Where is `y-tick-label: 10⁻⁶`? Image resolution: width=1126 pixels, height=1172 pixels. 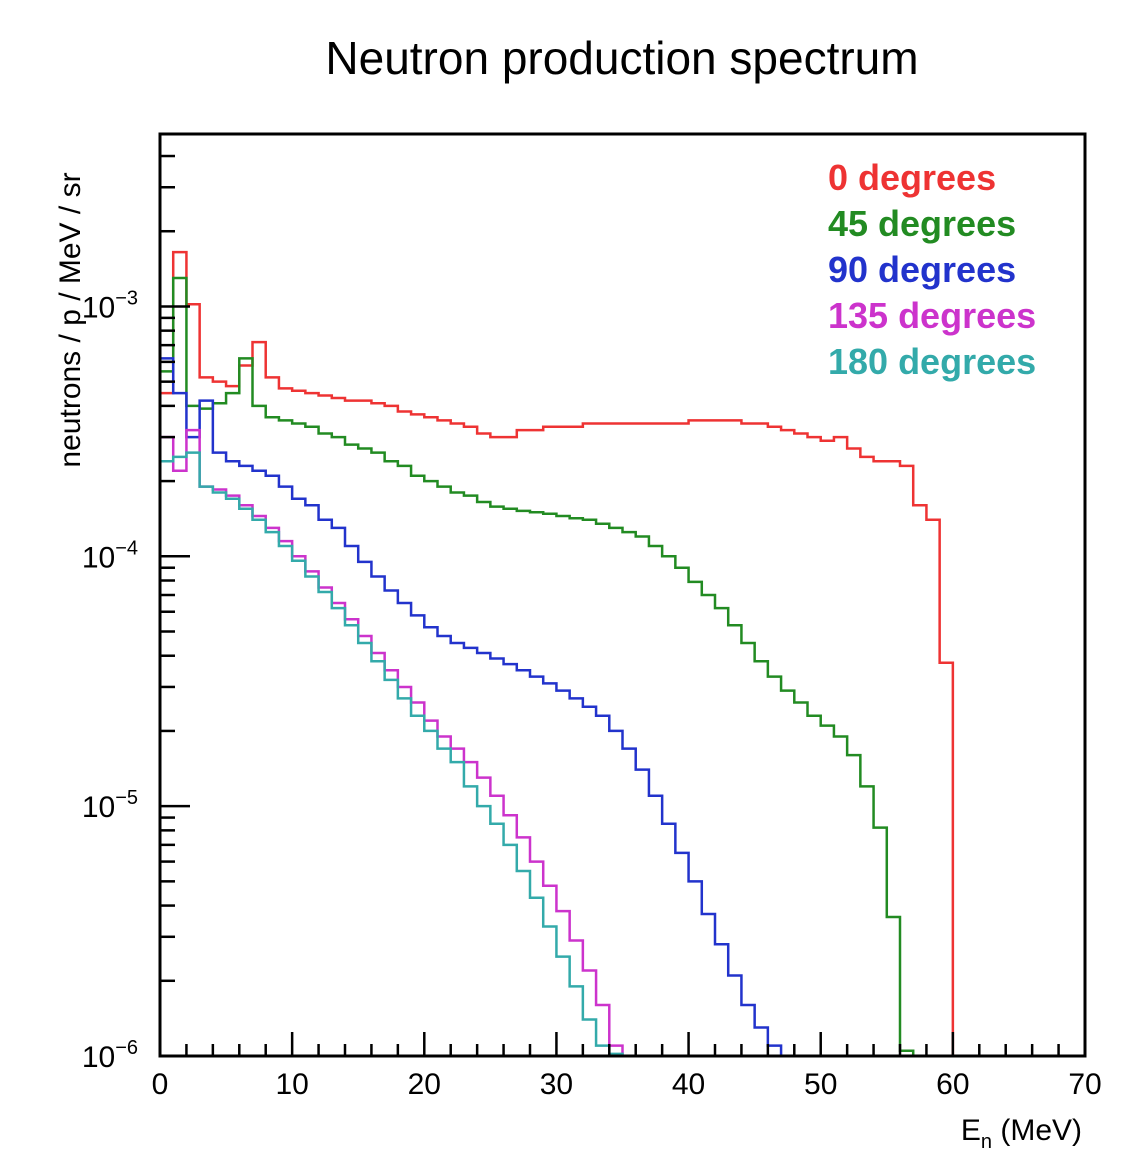
y-tick-label: 10⁻⁶ is located at coordinates (110, 1055).